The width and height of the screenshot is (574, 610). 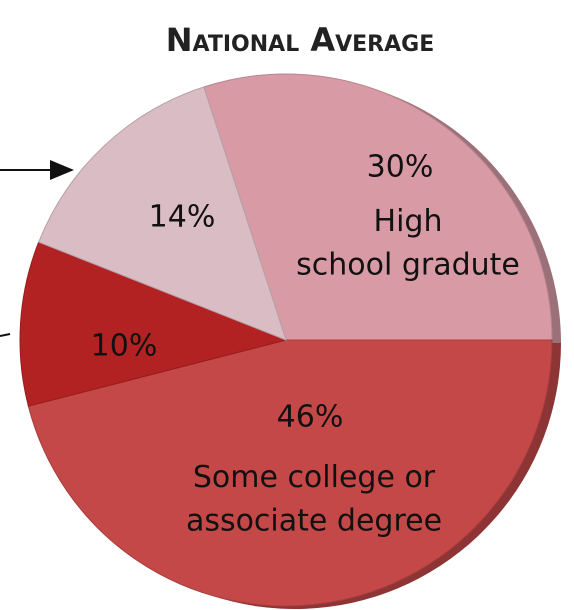 I want to click on category-label: High school gradute, so click(x=408, y=243).